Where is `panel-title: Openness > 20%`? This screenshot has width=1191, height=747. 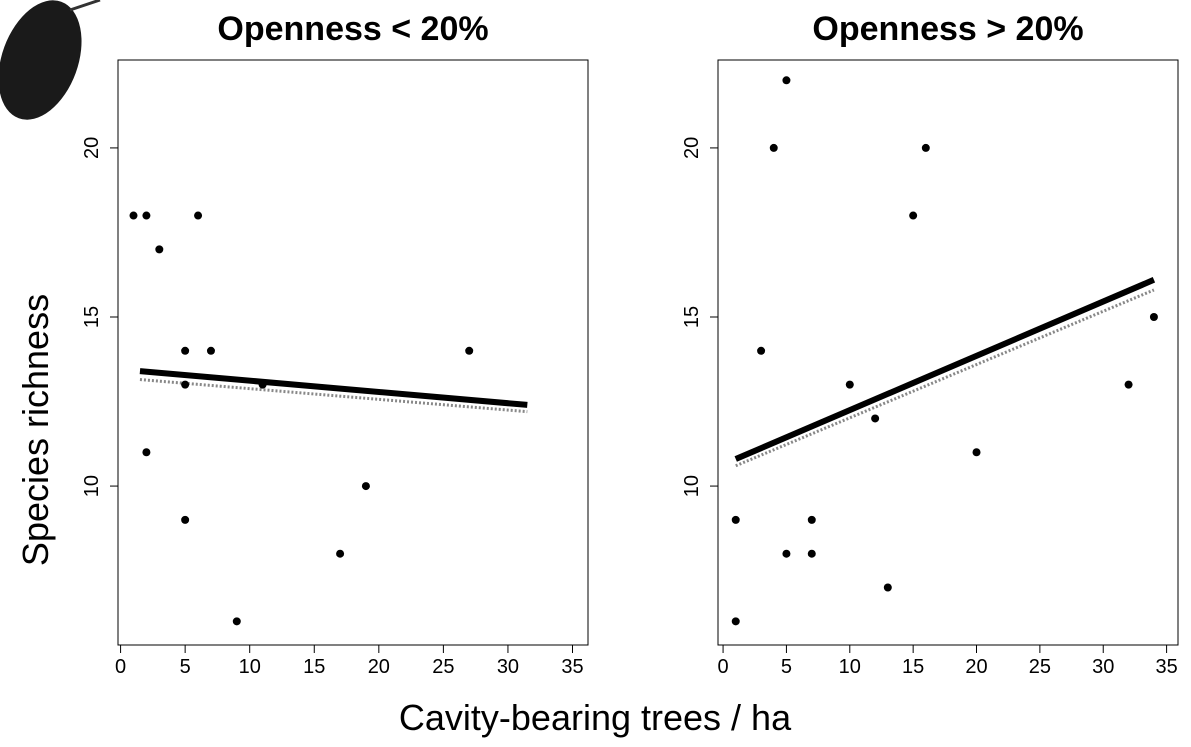 panel-title: Openness > 20% is located at coordinates (947, 29).